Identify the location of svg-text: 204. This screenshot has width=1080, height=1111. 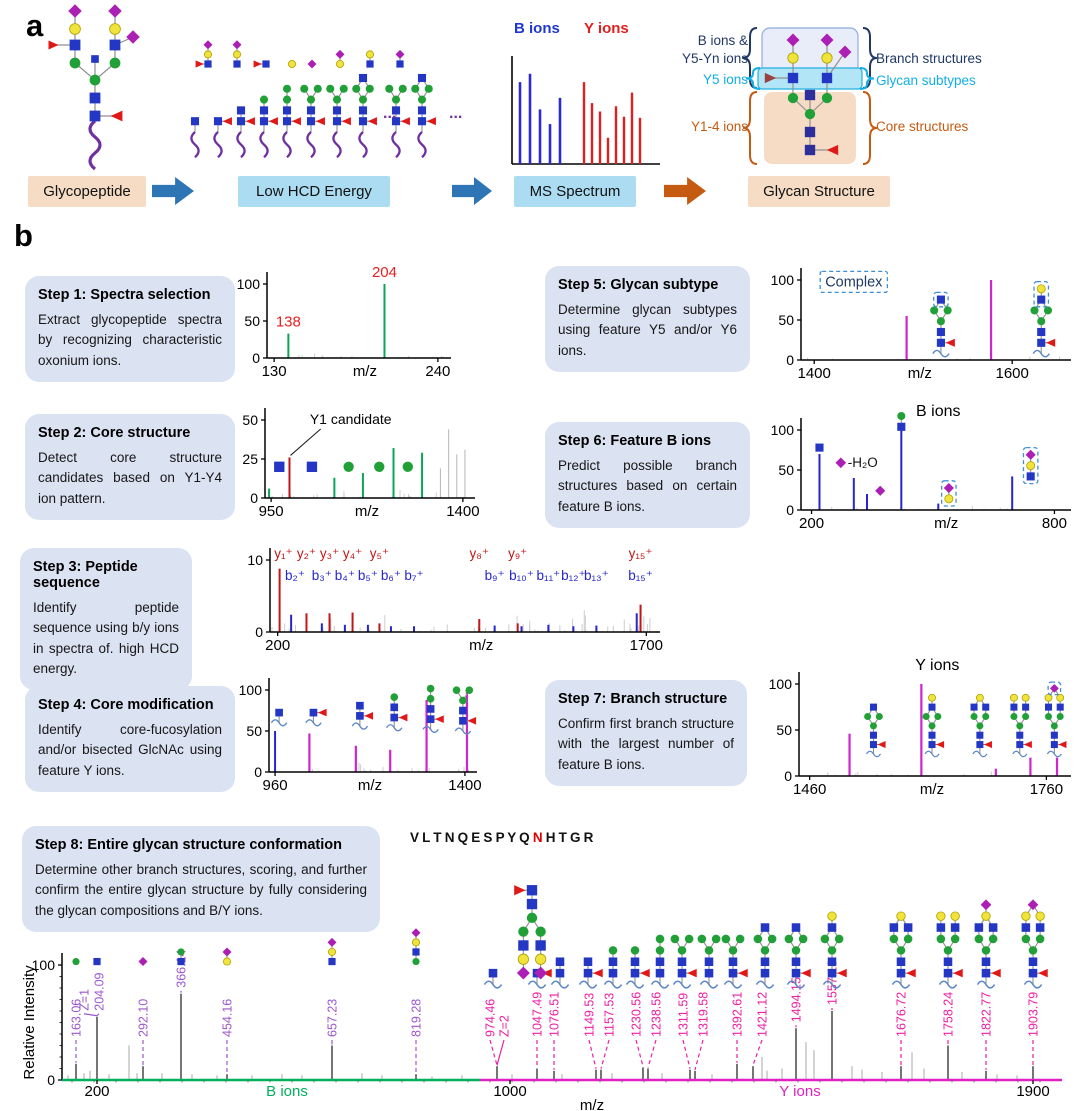
(384, 272).